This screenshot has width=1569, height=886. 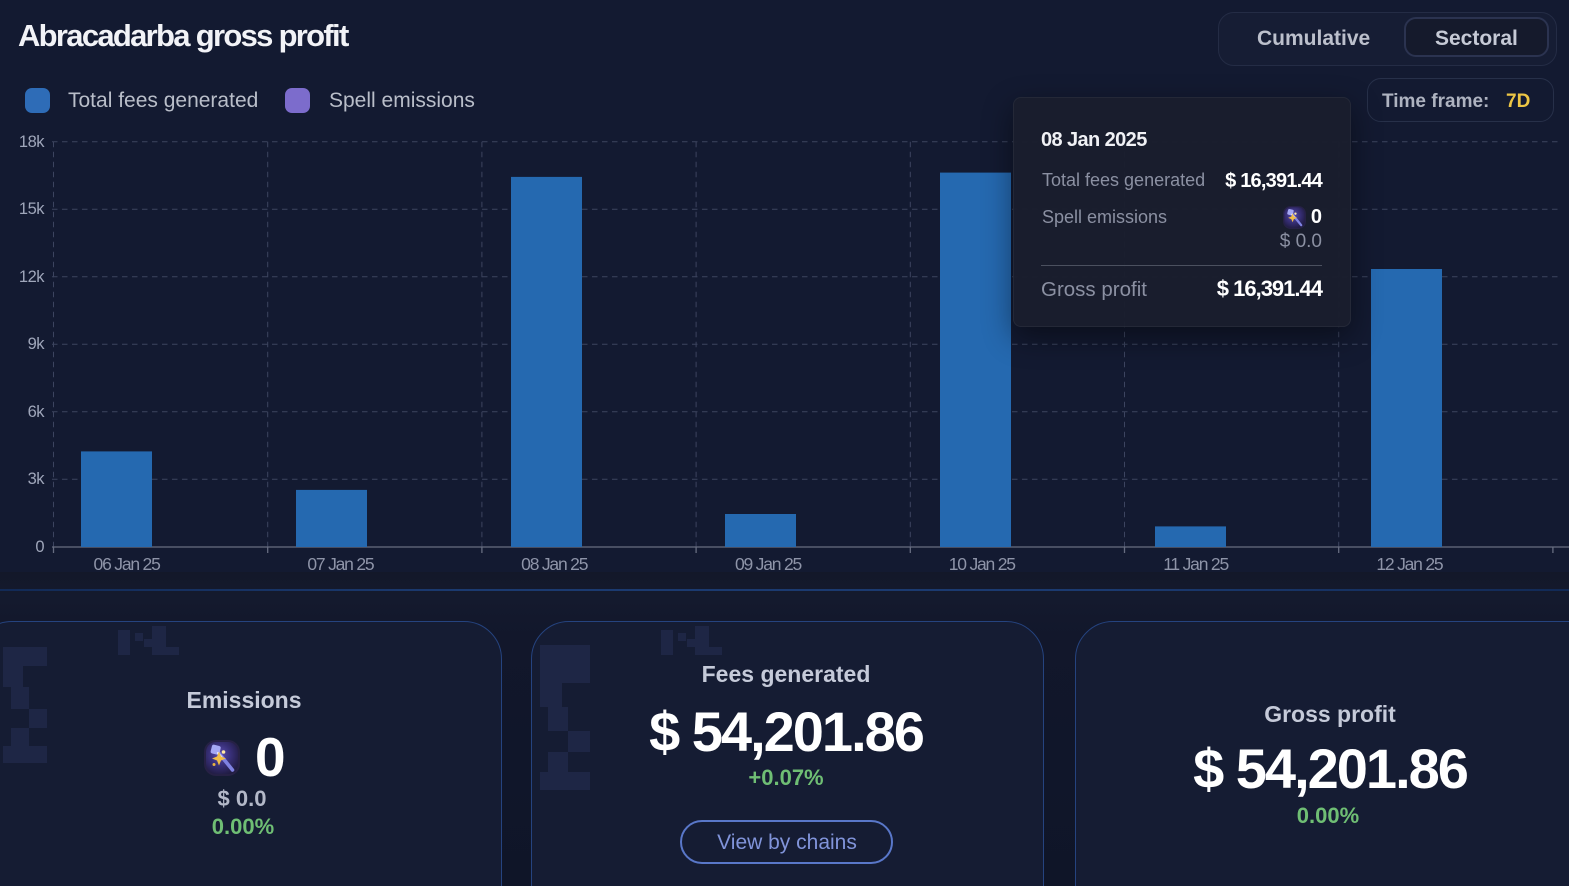 What do you see at coordinates (768, 564) in the screenshot?
I see `svg-text: 09 Jan 25` at bounding box center [768, 564].